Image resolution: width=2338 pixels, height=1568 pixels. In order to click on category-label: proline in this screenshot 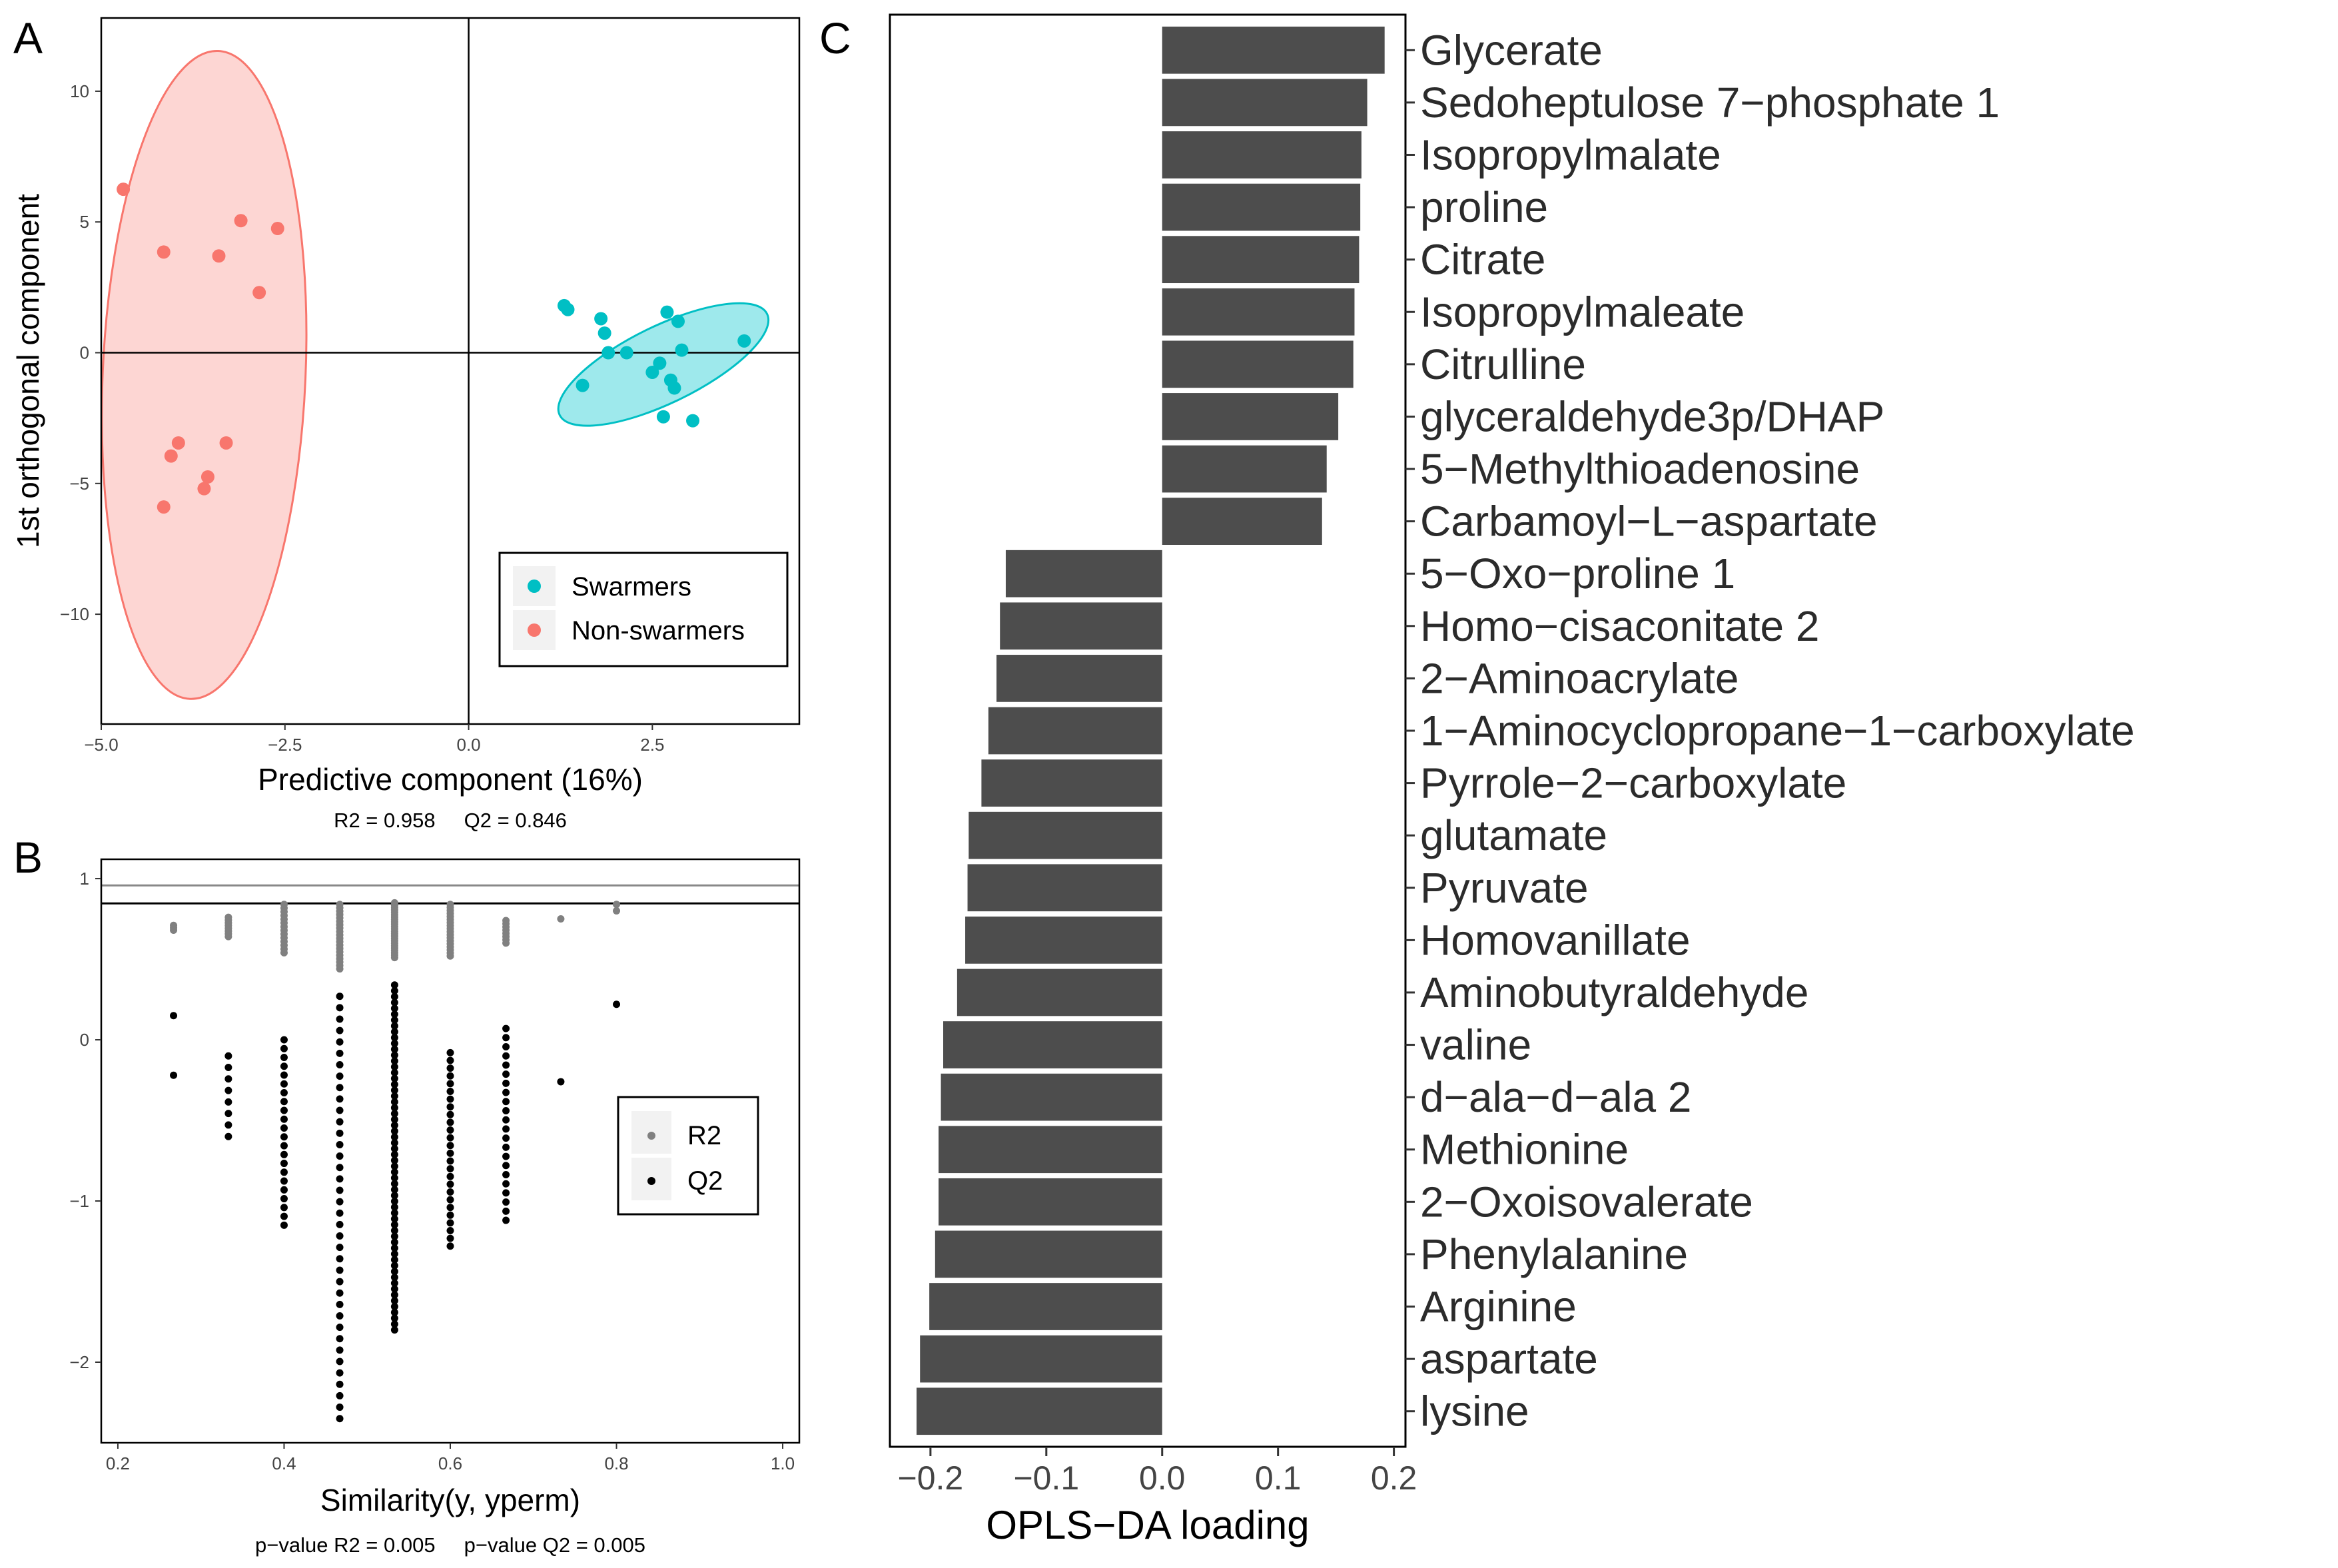, I will do `click(1484, 207)`.